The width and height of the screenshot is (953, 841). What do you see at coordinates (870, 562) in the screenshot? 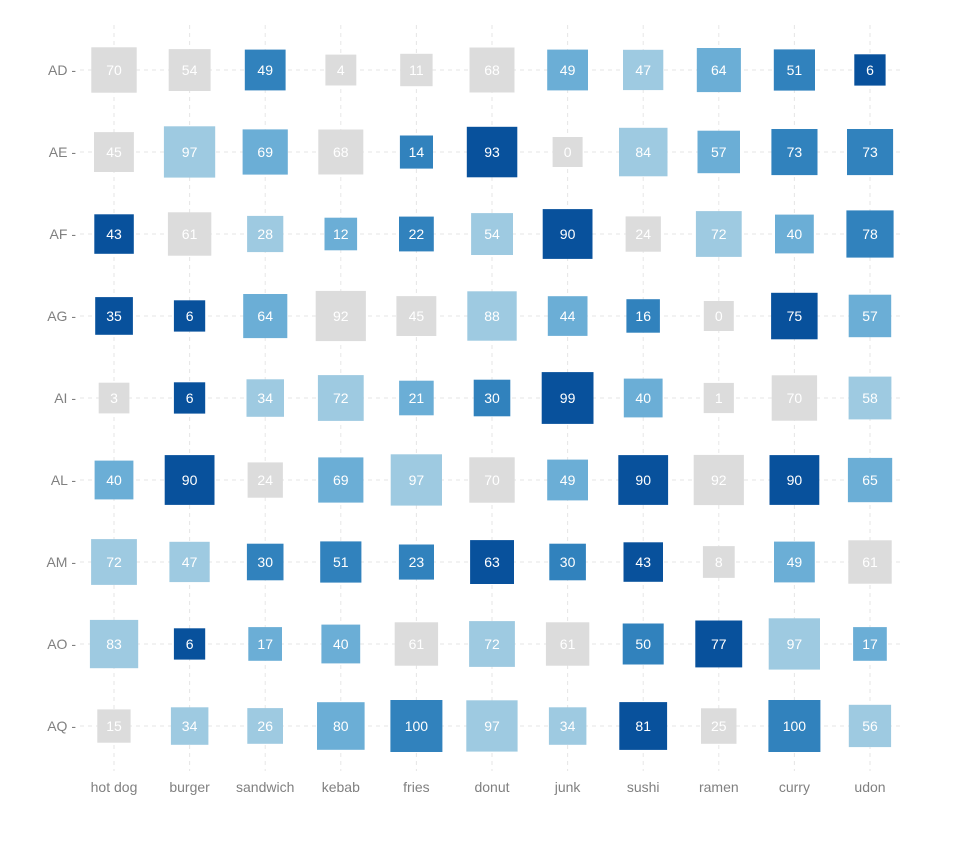
I see `cell-value-label: 61` at bounding box center [870, 562].